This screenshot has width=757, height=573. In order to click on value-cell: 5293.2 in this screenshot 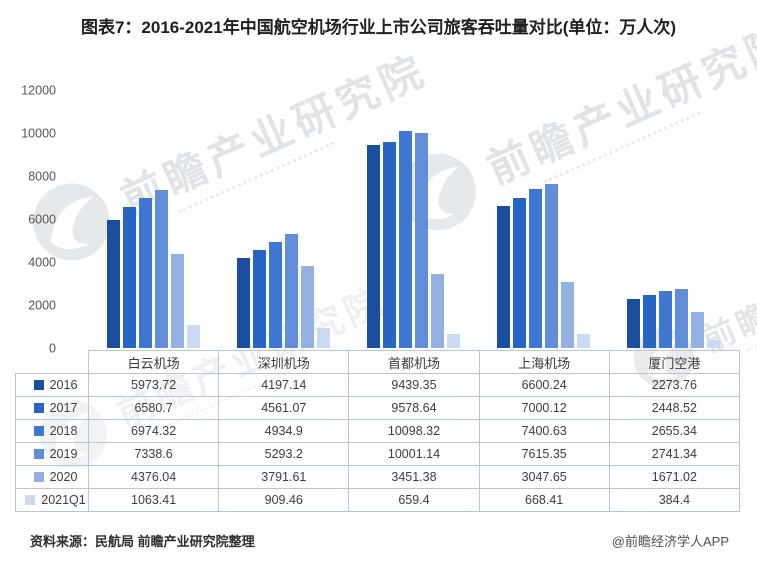, I will do `click(284, 454)`.